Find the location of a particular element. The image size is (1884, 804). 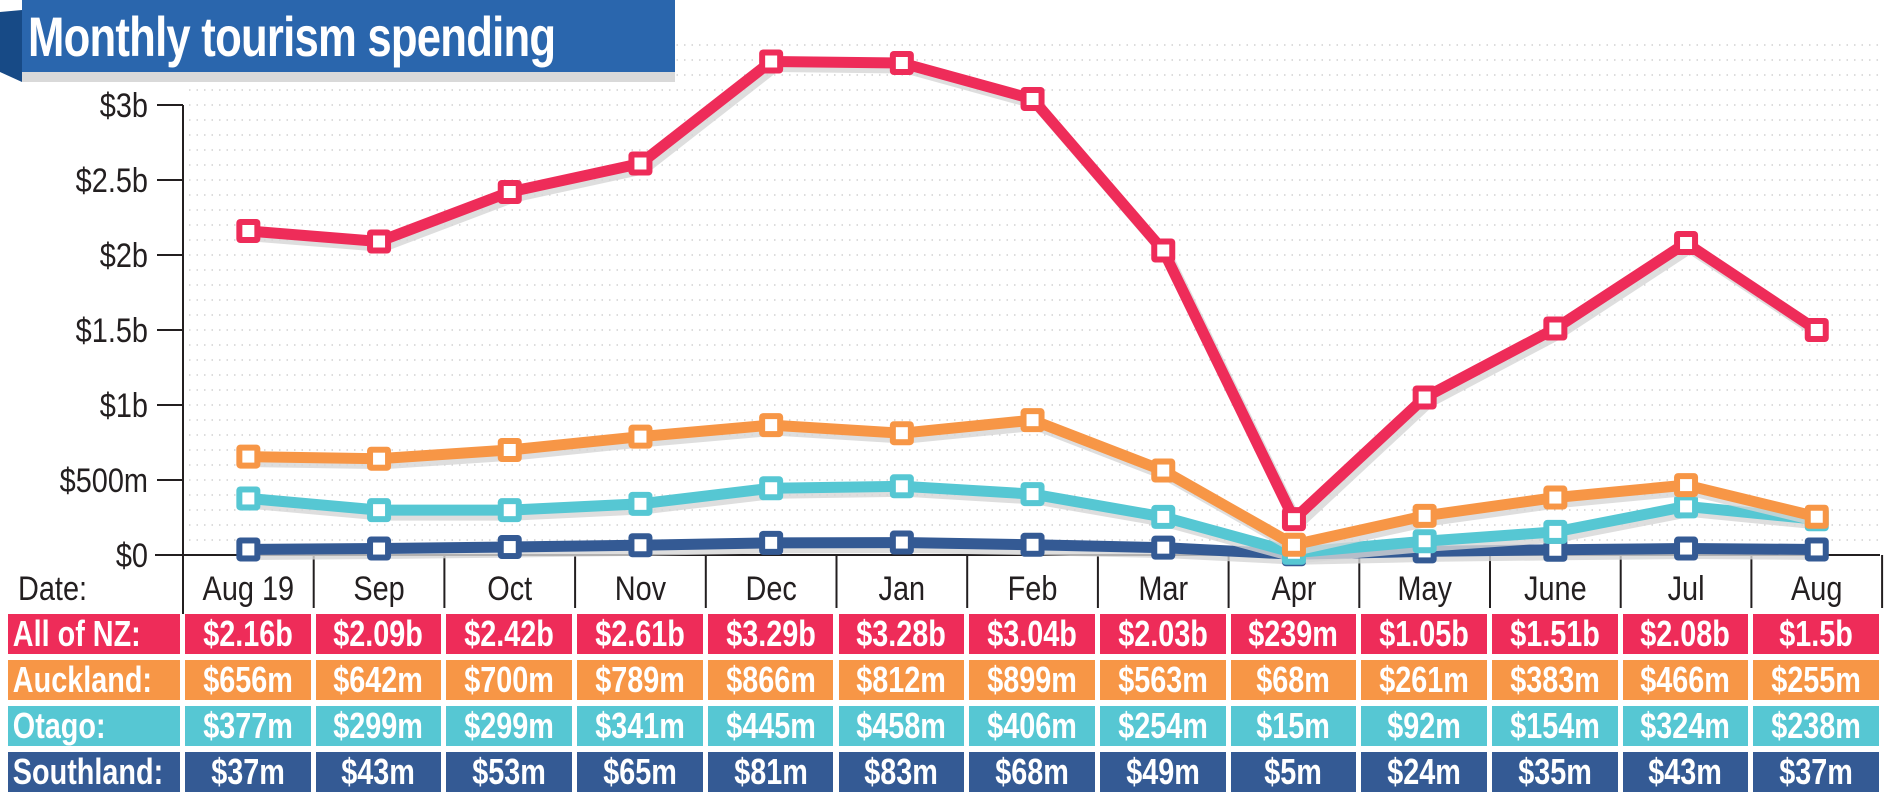

table-cell: $2.16b is located at coordinates (248, 634).